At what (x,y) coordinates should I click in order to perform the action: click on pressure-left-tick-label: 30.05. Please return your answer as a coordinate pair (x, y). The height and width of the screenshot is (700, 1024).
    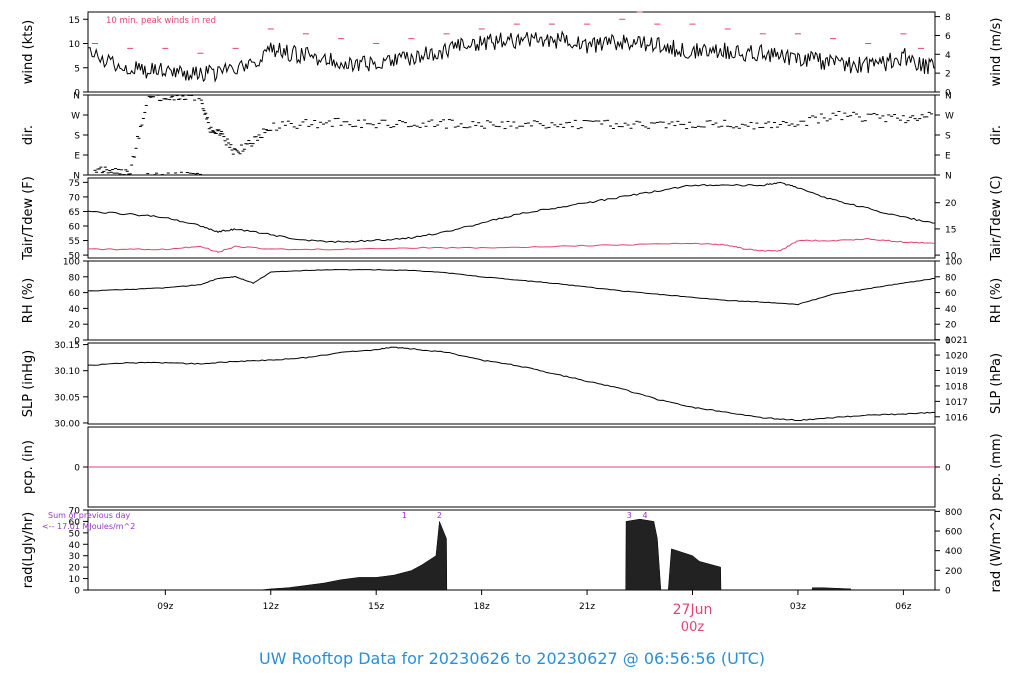
    Looking at the image, I should click on (67, 398).